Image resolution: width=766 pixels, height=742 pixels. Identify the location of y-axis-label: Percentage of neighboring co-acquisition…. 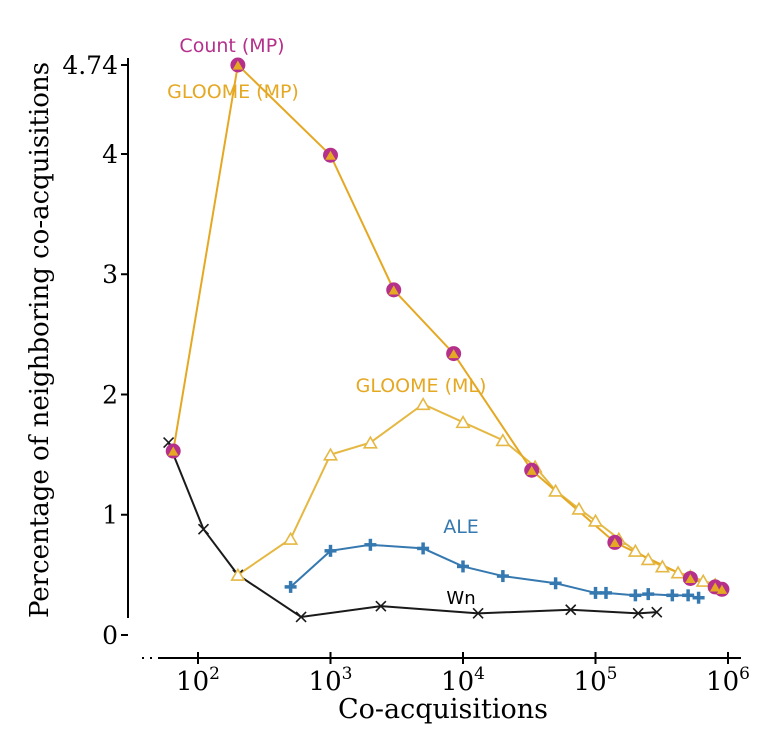
(40, 340).